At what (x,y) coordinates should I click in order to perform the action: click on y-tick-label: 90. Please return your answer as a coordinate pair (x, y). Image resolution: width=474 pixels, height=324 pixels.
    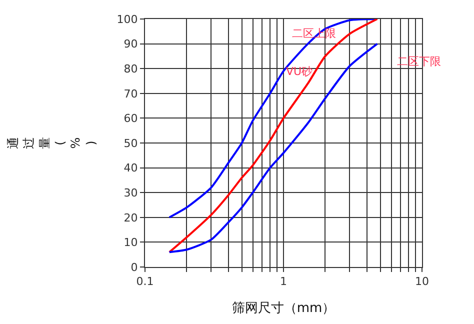
    Looking at the image, I should click on (131, 44).